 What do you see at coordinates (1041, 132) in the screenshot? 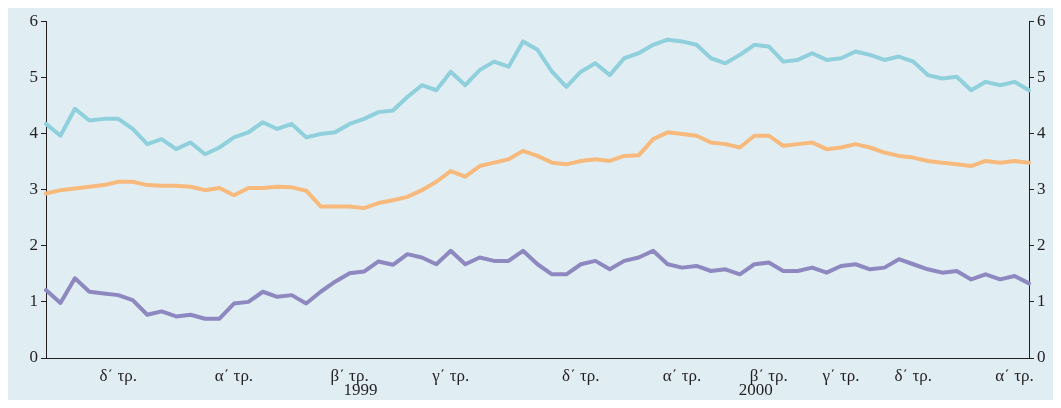
I see `y2-tick-label: 4` at bounding box center [1041, 132].